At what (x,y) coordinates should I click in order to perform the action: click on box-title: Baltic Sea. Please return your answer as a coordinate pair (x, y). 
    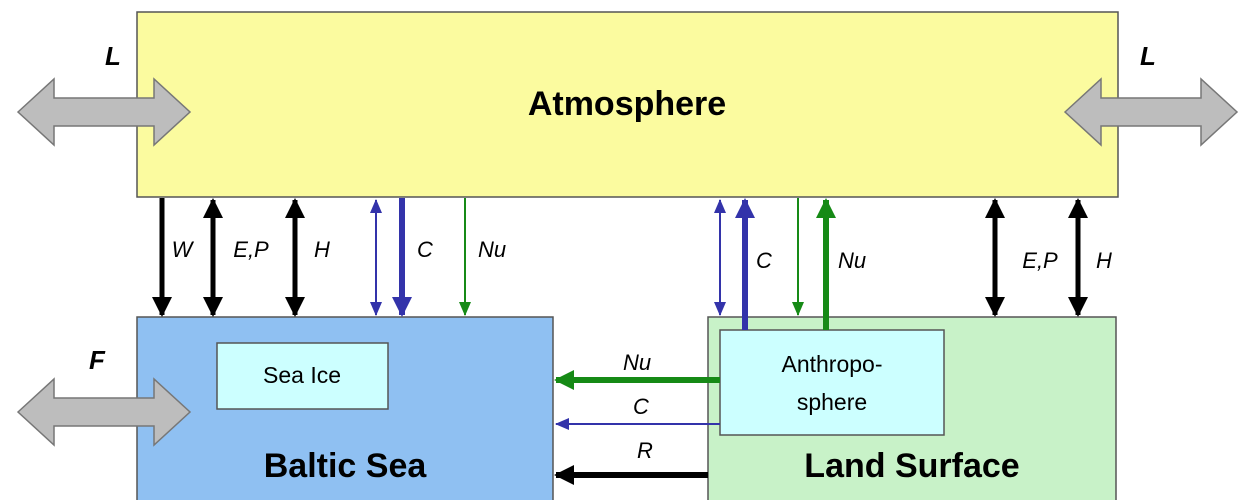
    Looking at the image, I should click on (346, 466).